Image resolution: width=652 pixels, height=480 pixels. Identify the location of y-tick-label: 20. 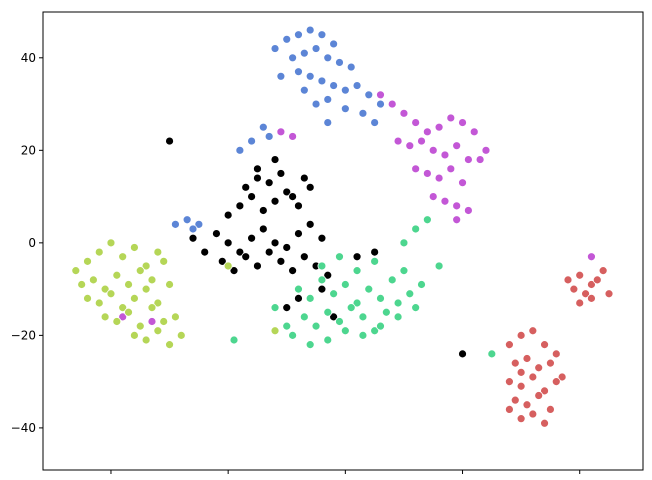
(28, 150).